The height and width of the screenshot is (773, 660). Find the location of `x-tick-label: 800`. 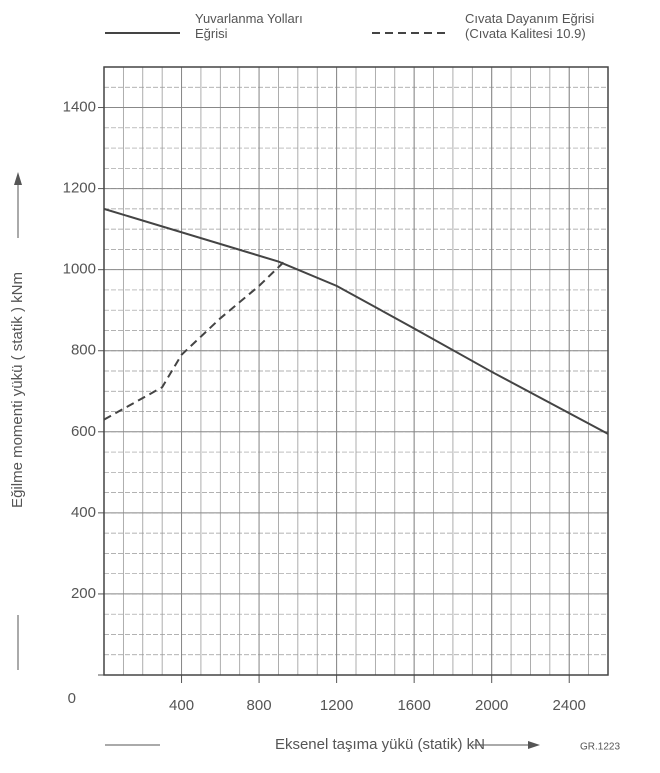

x-tick-label: 800 is located at coordinates (259, 705).